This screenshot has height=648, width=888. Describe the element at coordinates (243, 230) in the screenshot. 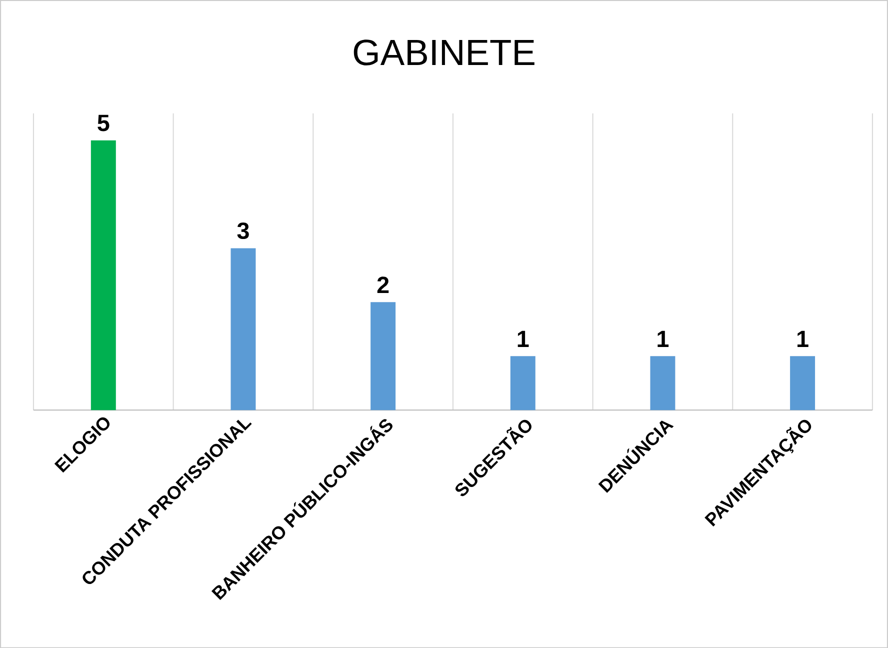

I see `data-label: 3` at that location.